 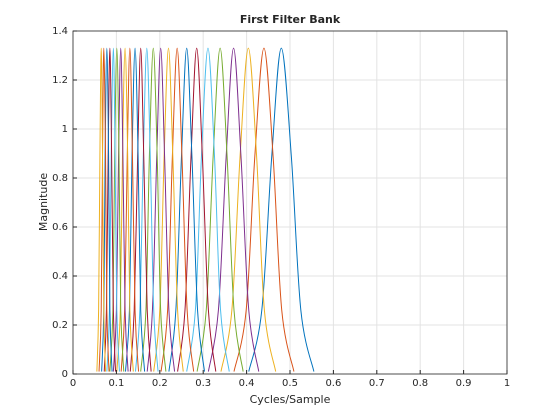 I want to click on y-tick-label: 1.4, so click(x=60, y=31).